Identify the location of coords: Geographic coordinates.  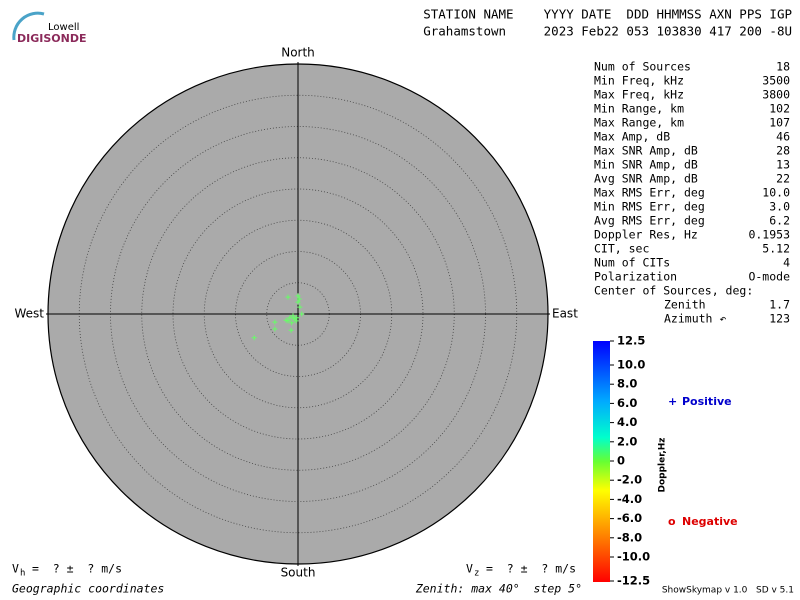
(88, 589).